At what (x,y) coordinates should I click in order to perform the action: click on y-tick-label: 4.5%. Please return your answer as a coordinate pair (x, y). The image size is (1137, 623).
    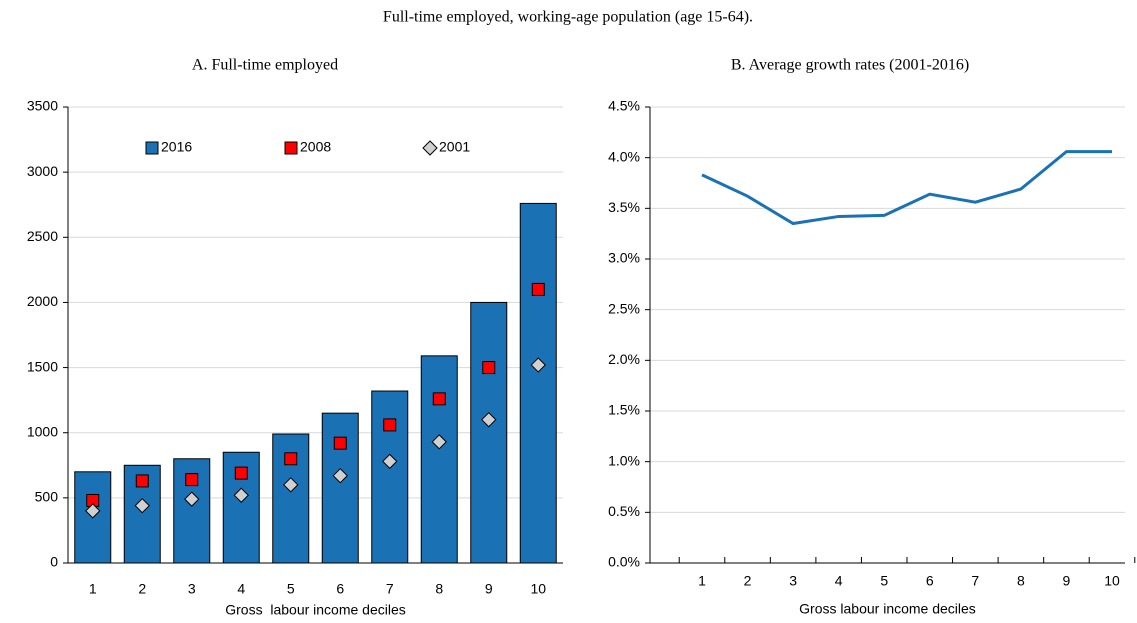
    Looking at the image, I should click on (624, 106).